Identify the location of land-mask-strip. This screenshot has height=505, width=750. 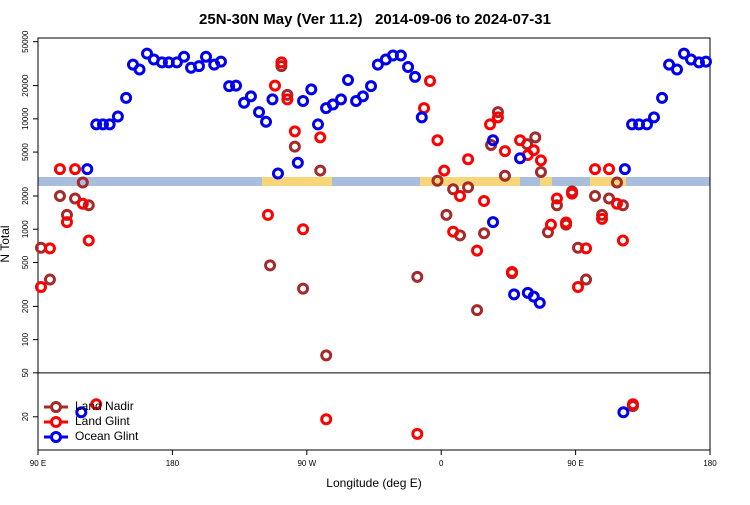
(374, 181).